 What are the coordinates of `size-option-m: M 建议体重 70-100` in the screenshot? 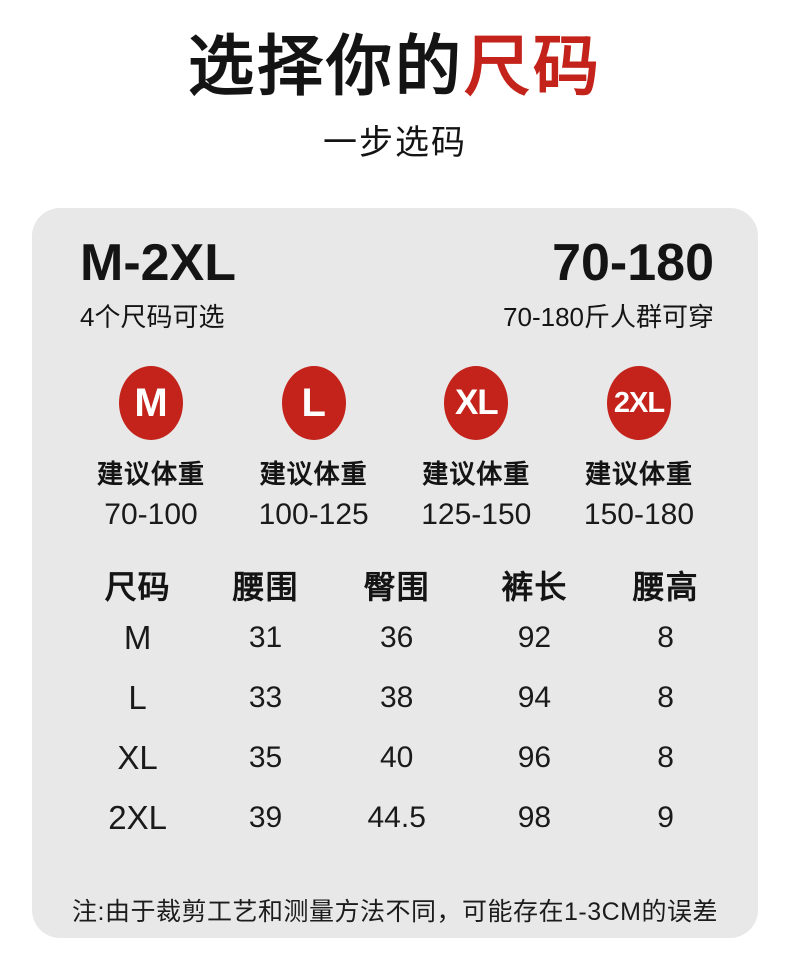 It's located at (151, 449).